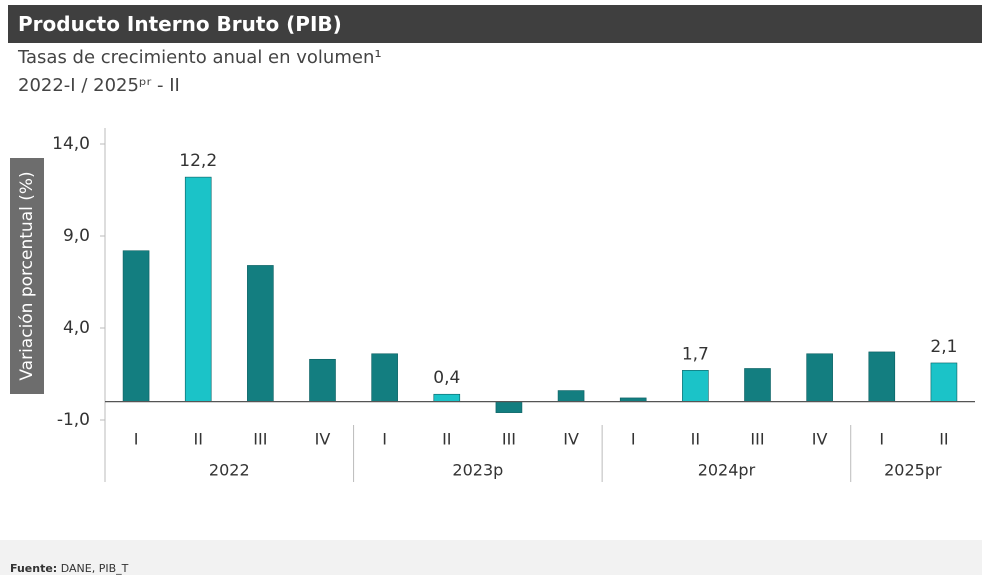 The height and width of the screenshot is (575, 982). What do you see at coordinates (446, 378) in the screenshot?
I see `value-label: 0,4` at bounding box center [446, 378].